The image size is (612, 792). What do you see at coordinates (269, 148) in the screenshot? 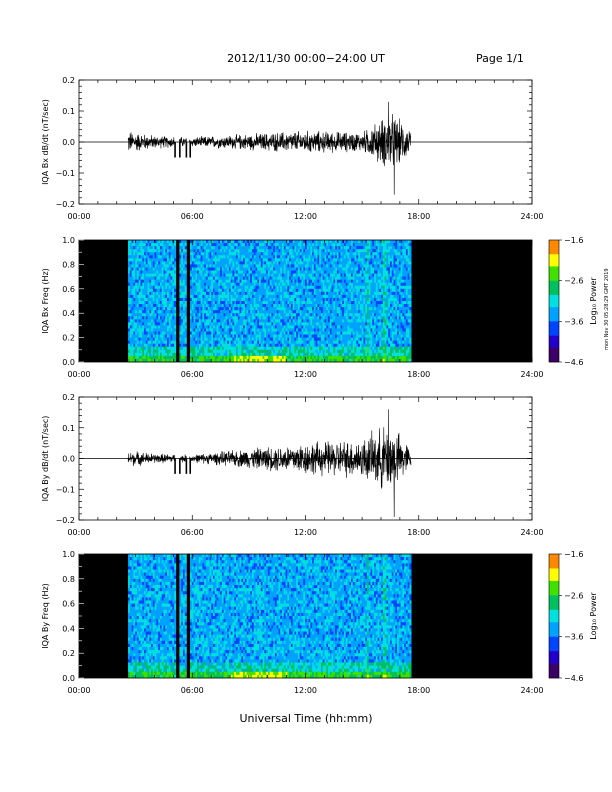
I see `series-trace` at bounding box center [269, 148].